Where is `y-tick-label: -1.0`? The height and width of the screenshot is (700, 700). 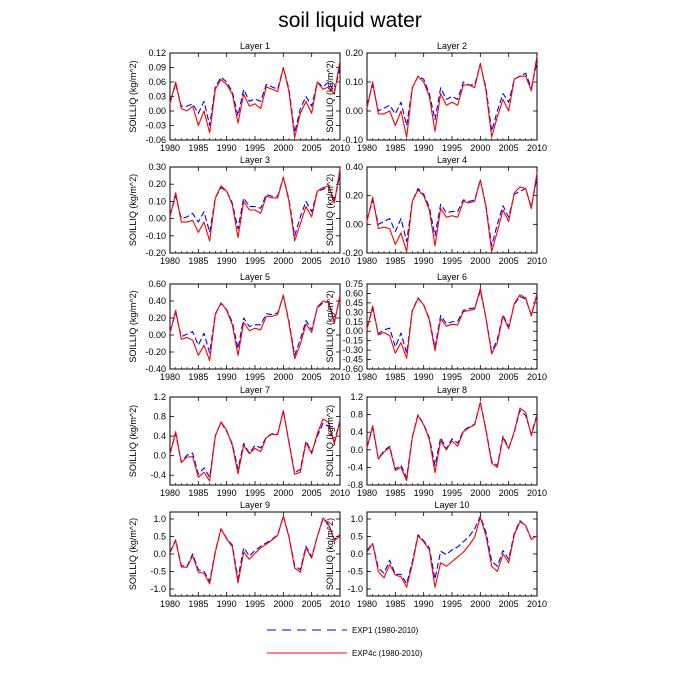
y-tick-label: -1.0 is located at coordinates (355, 589).